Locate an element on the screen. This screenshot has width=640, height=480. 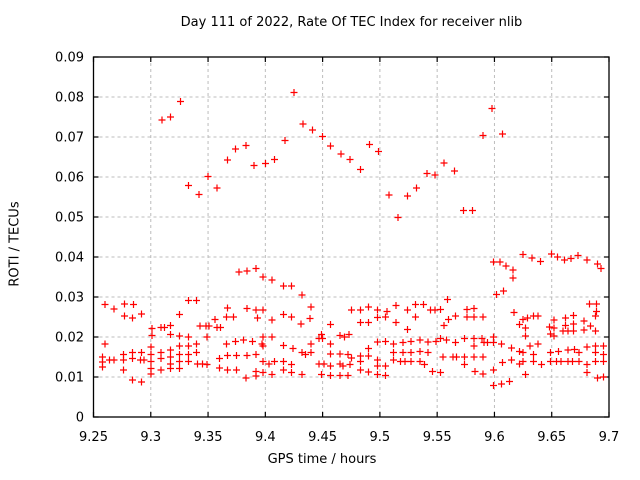
y-tick-label: 0.01 is located at coordinates (69, 378).